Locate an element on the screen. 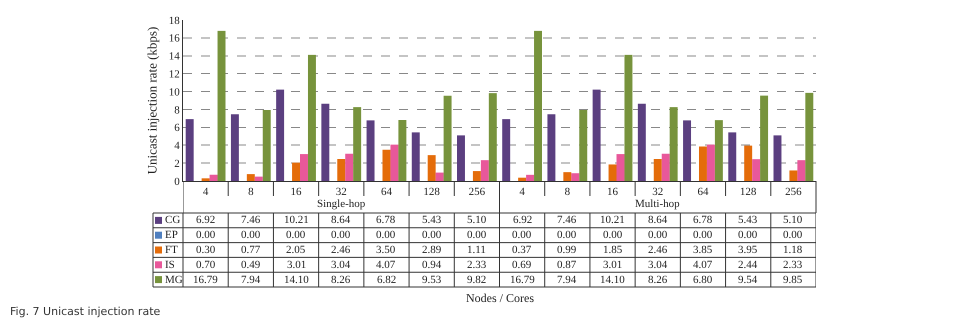 Image resolution: width=966 pixels, height=320 pixels. y-tick-label: 18 is located at coordinates (174, 20).